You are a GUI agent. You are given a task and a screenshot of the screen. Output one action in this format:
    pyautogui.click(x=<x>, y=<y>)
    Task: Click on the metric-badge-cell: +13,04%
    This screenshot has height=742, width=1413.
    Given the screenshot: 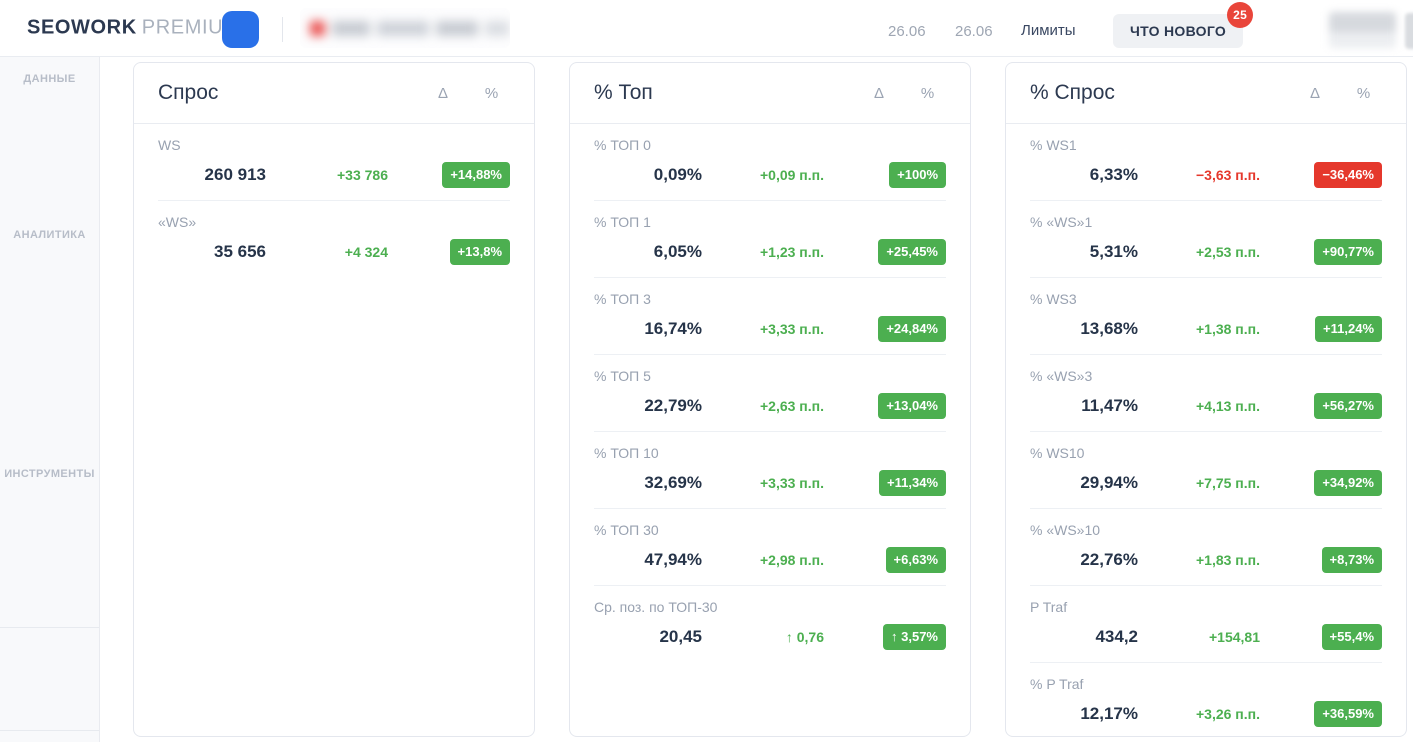 What is the action you would take?
    pyautogui.click(x=885, y=406)
    